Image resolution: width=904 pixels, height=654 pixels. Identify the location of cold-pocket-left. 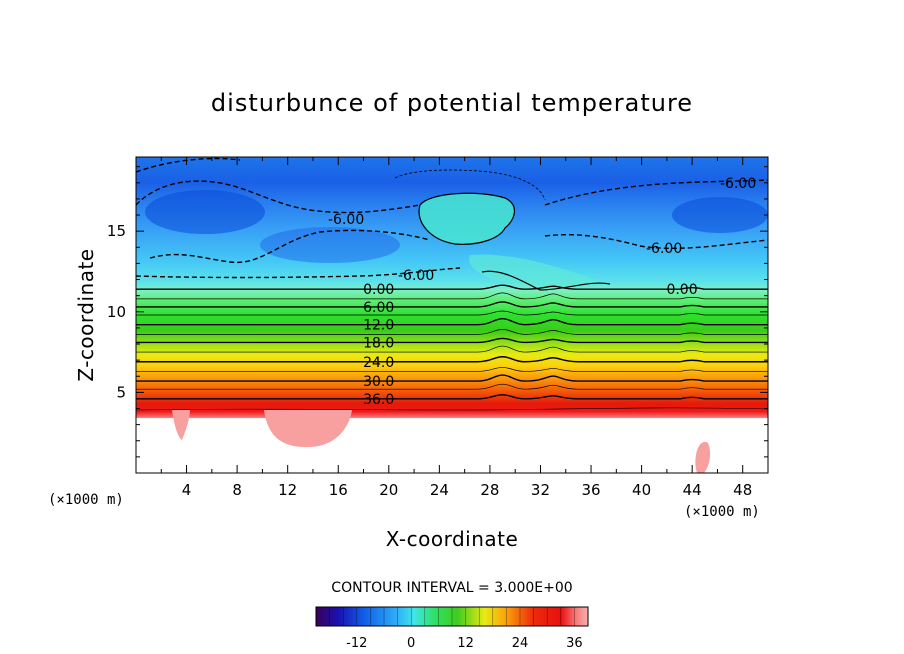
(205, 212).